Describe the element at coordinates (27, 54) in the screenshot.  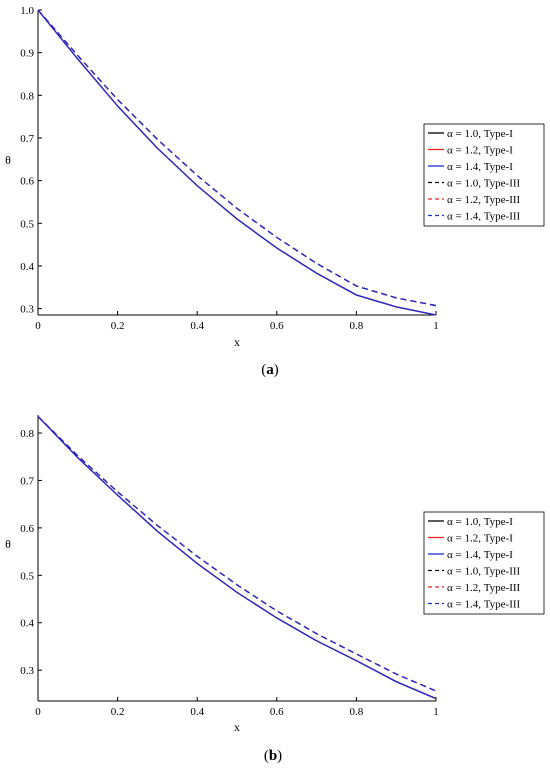
I see `y-tick-label: 0.9` at that location.